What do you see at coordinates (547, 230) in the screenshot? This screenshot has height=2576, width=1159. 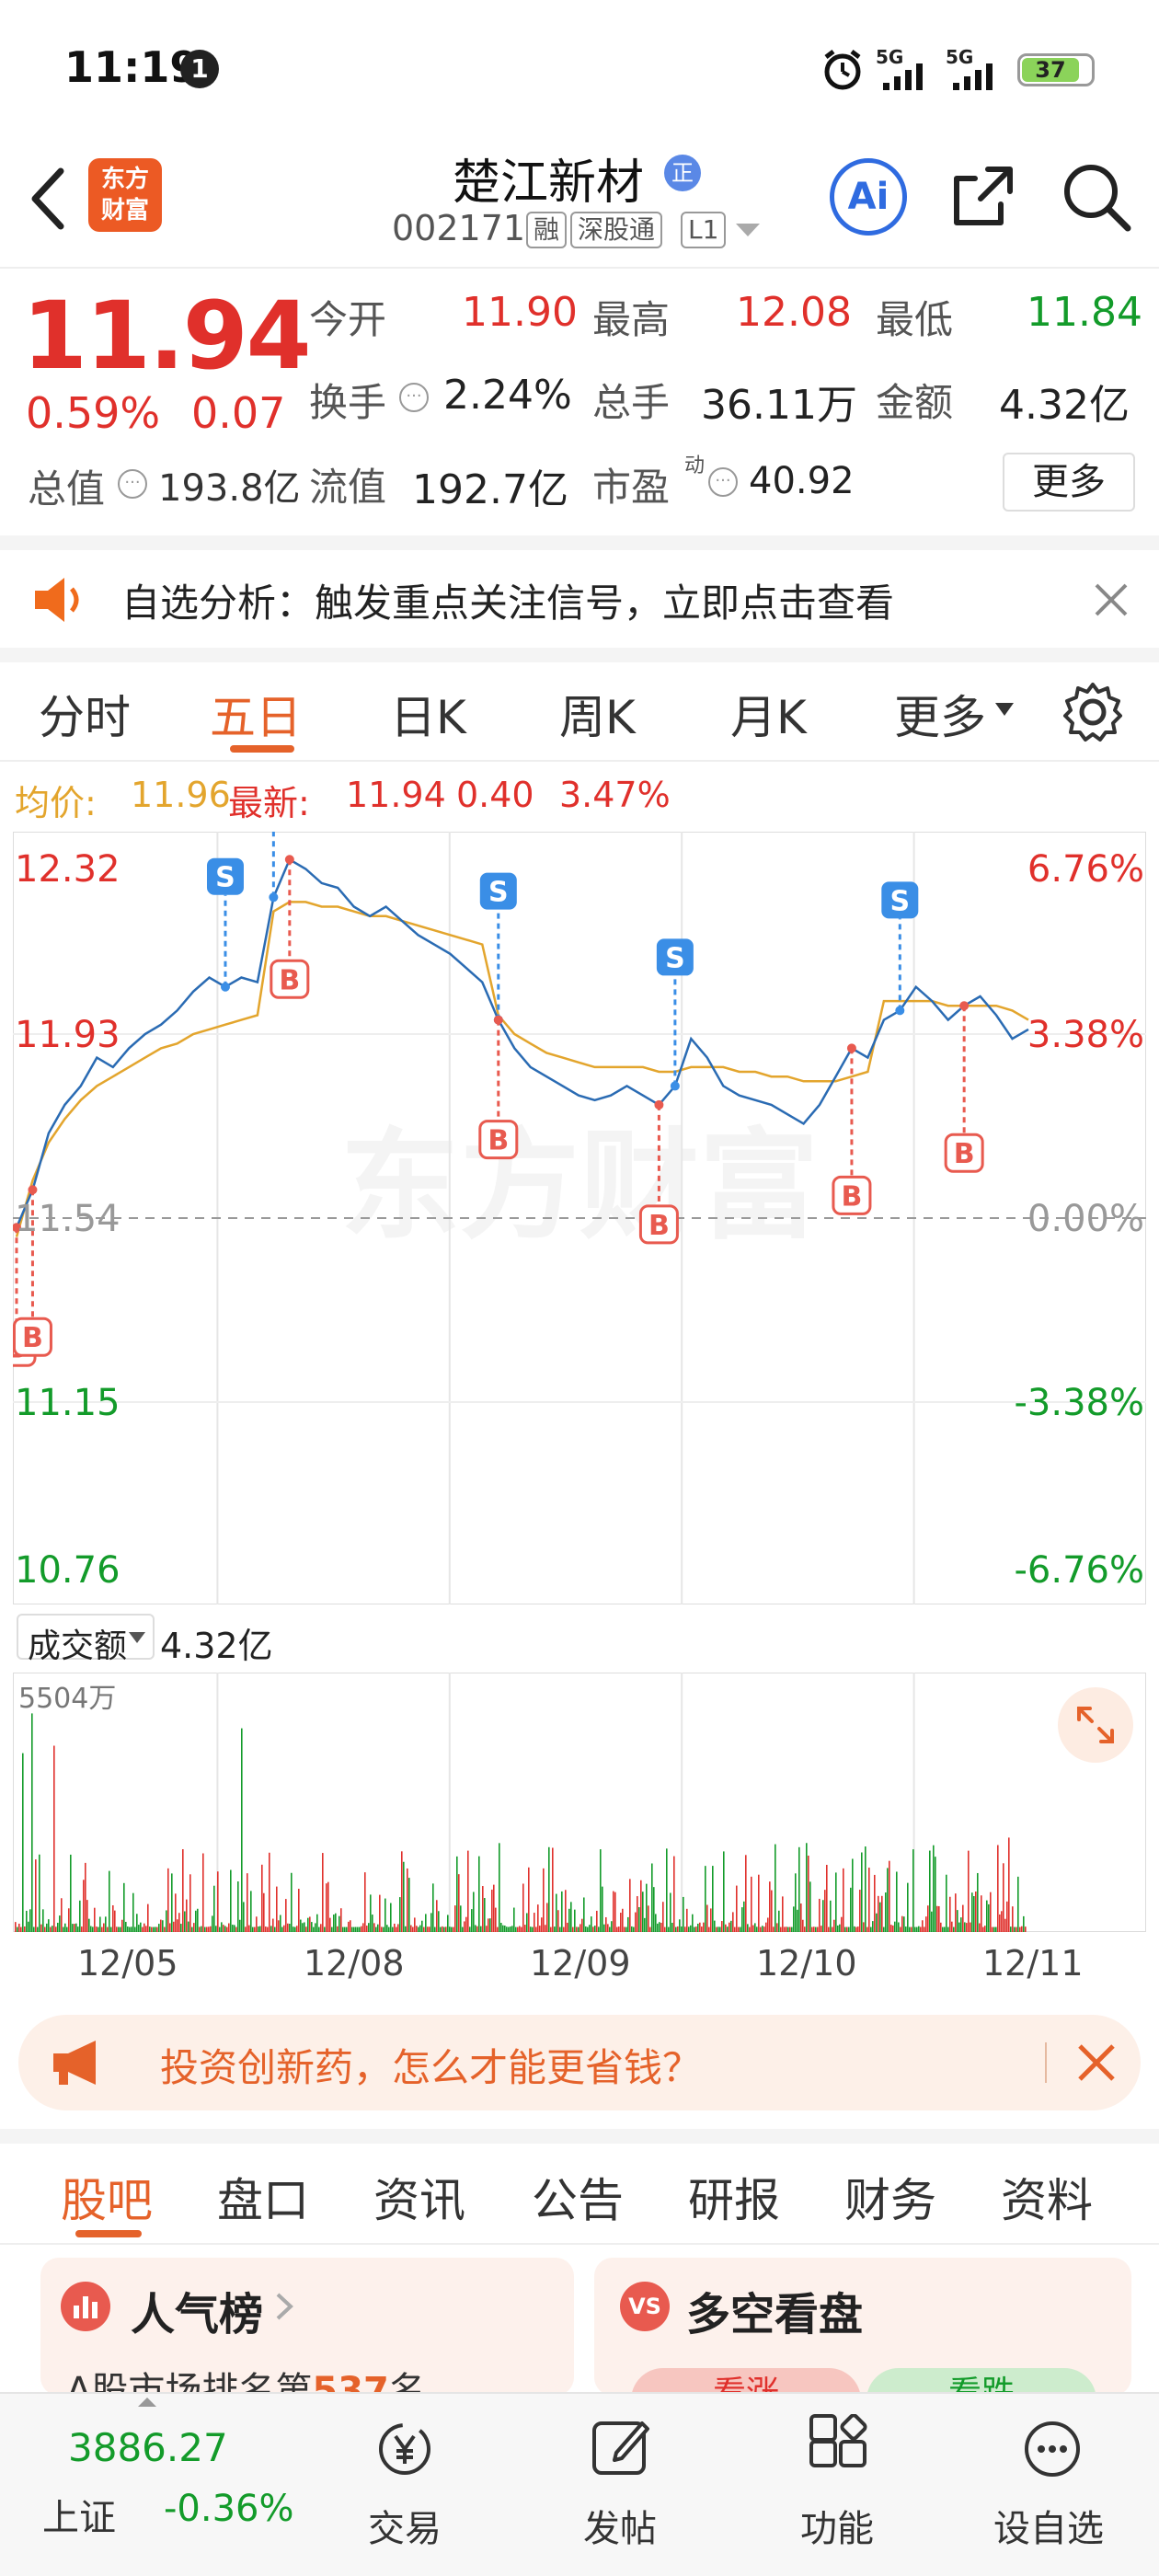 I see `tag-margin: 融` at bounding box center [547, 230].